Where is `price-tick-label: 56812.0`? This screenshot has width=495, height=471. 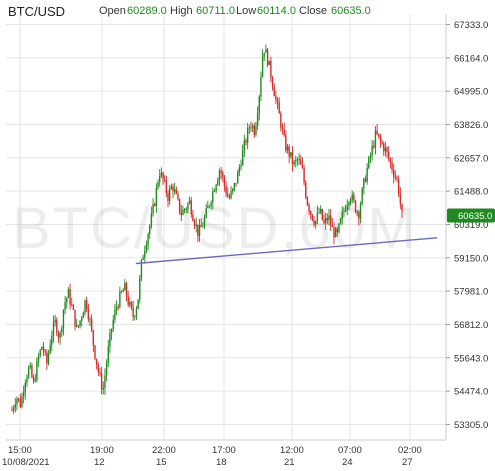
price-tick-label: 56812.0 is located at coordinates (471, 325).